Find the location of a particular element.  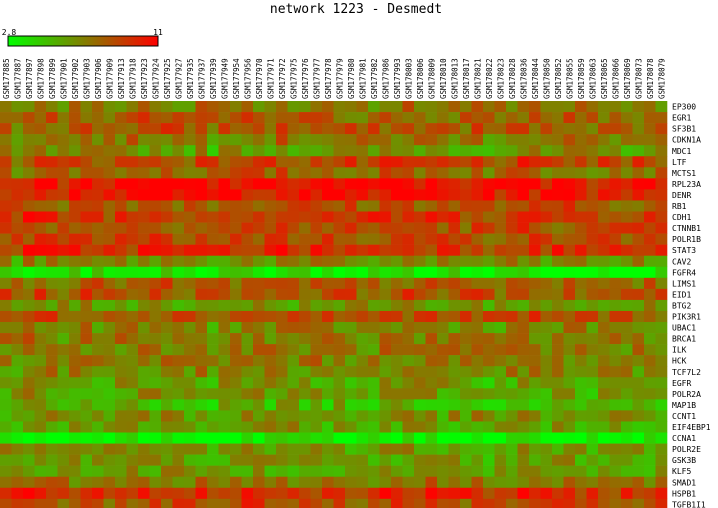

column-label: GSM177972 is located at coordinates (282, 78).